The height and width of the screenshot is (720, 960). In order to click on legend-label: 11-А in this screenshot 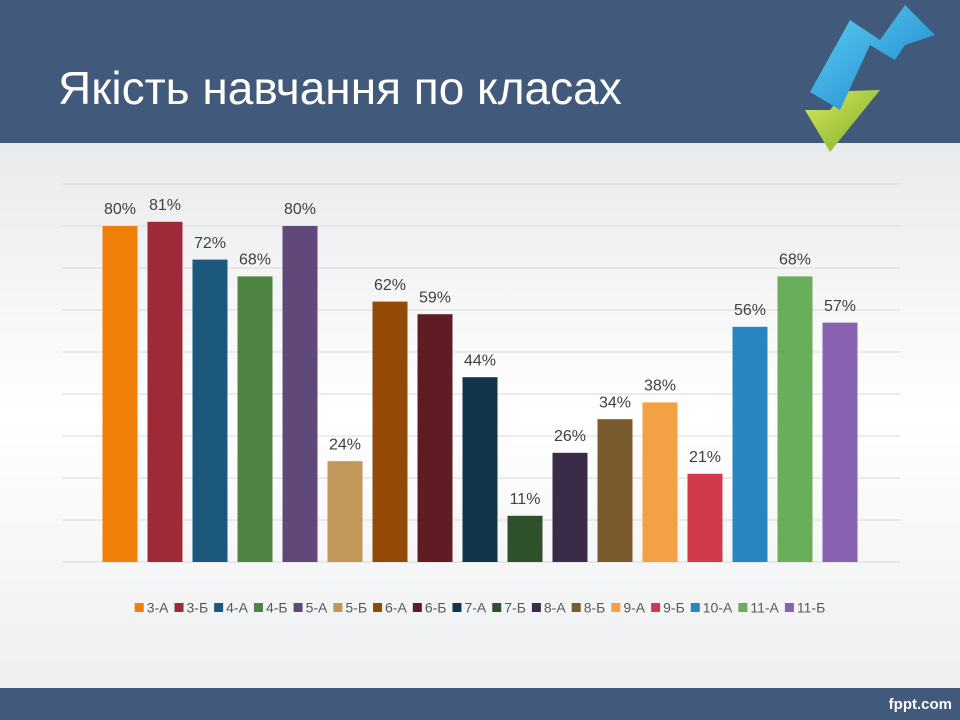, I will do `click(764, 608)`.